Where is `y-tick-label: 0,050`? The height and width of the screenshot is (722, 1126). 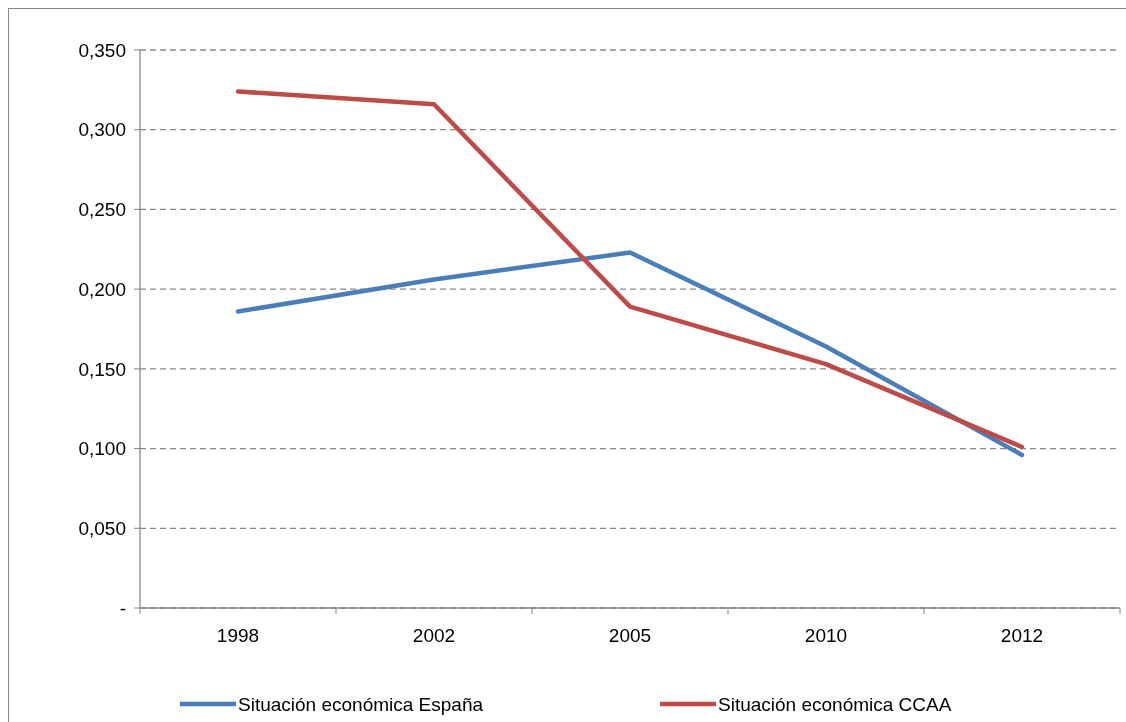 y-tick-label: 0,050 is located at coordinates (102, 528).